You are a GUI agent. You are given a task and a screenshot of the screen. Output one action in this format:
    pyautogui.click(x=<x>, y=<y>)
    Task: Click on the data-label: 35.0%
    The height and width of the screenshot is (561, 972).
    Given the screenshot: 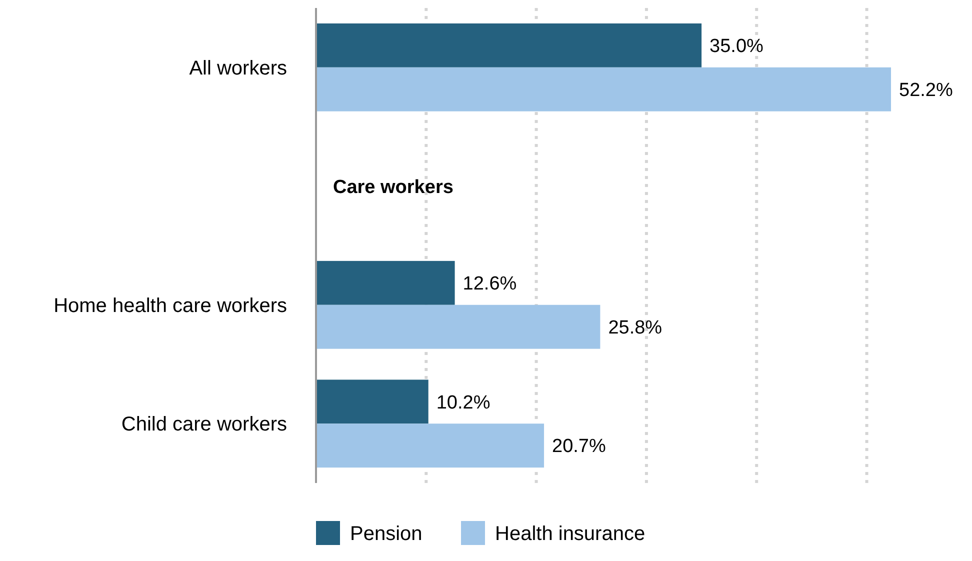 What is the action you would take?
    pyautogui.click(x=737, y=47)
    